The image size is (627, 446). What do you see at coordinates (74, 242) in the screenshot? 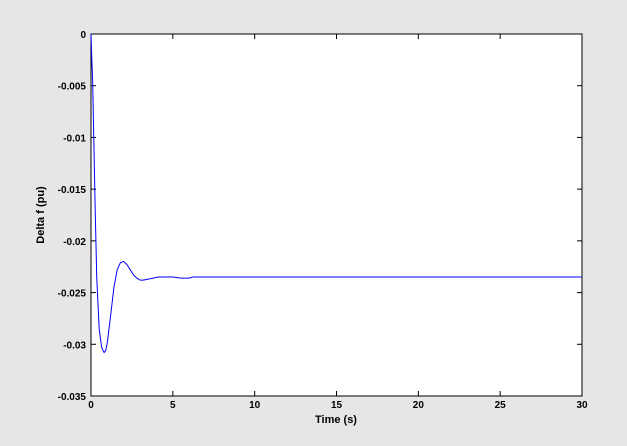
I see `y-tick-label: -0.02` at bounding box center [74, 242].